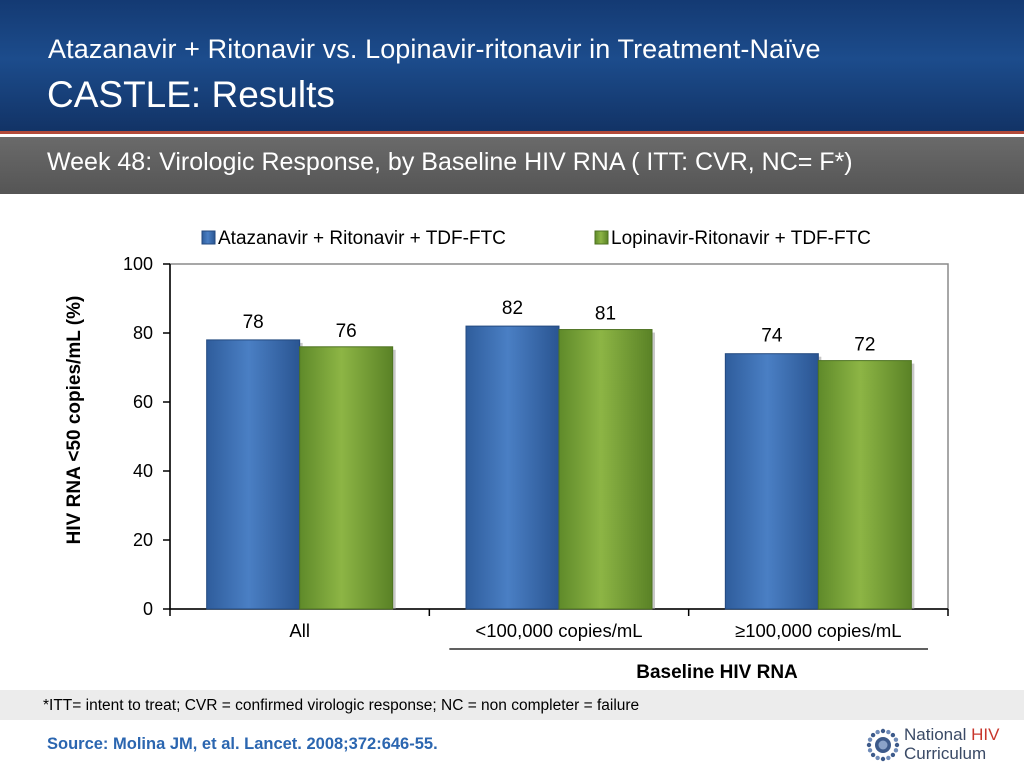  What do you see at coordinates (138, 264) in the screenshot?
I see `y-tick-label: 100` at bounding box center [138, 264].